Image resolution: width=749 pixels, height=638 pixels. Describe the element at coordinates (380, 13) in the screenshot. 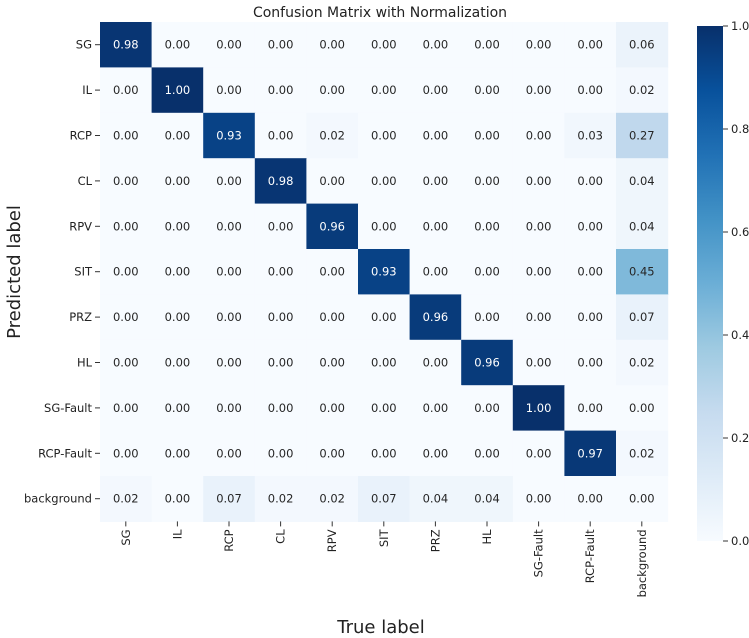

I see `chart-title: Confusion Matrix with Normalization` at that location.